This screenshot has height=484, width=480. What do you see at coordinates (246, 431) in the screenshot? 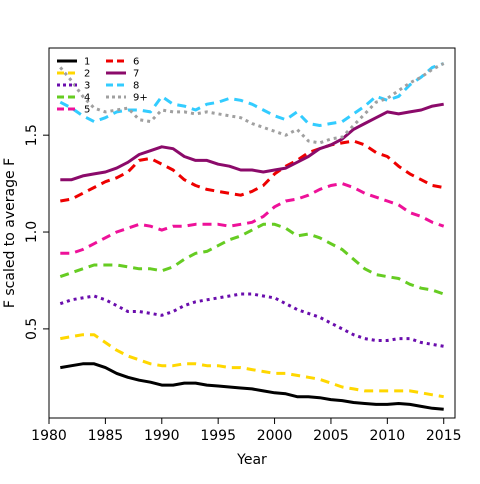
I see `x-axis: 1980 1985 1990 1995 2000 2005 2010 2015` at bounding box center [246, 431].